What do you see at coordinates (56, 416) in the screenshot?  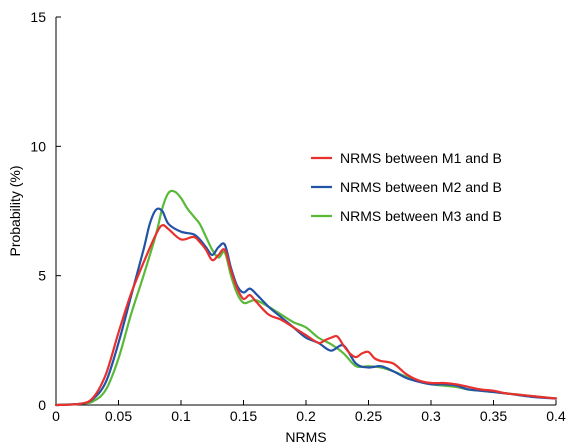 I see `x-tick-label: 0` at bounding box center [56, 416].